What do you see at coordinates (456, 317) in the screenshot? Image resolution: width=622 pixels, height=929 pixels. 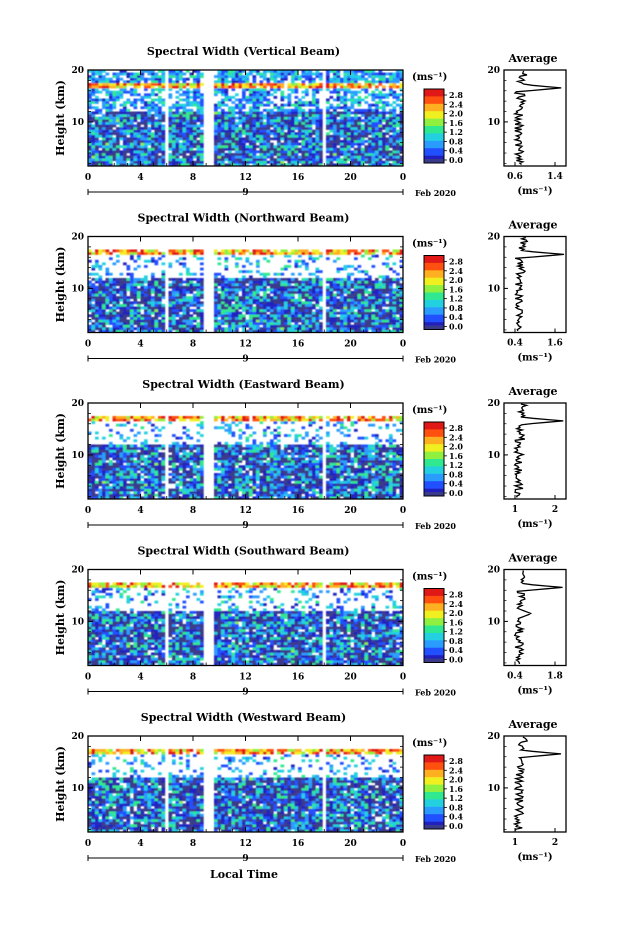 I see `colorbar-tick-label: 0.4` at bounding box center [456, 317].